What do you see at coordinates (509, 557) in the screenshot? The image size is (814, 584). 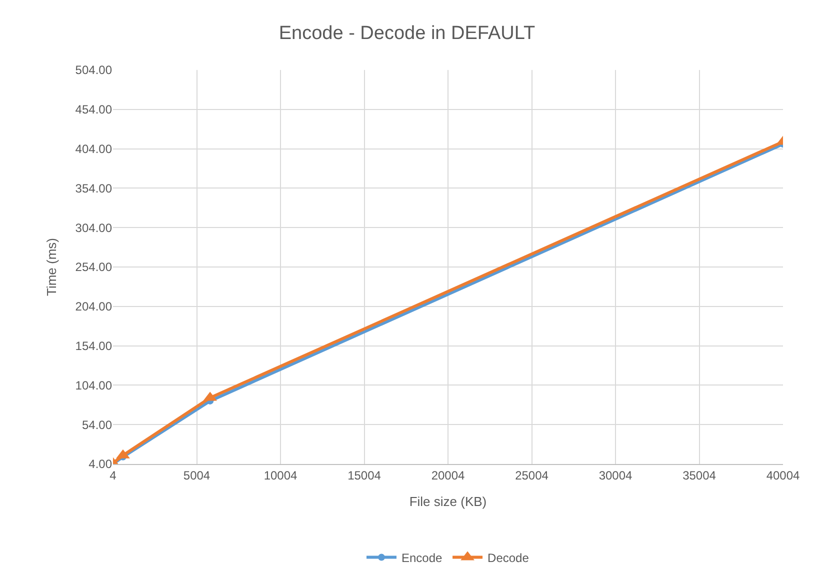 I see `legend-label: Decode` at bounding box center [509, 557].